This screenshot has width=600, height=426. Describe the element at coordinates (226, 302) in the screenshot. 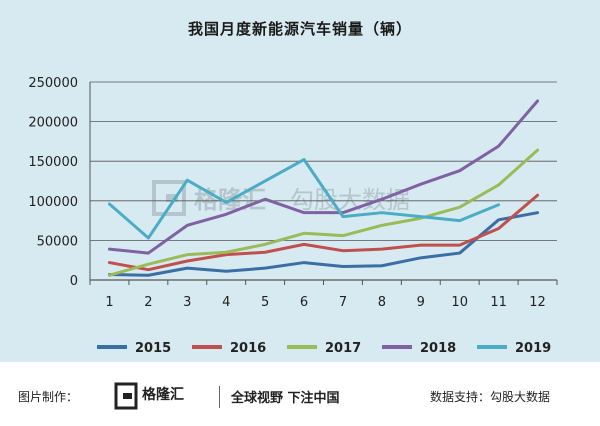

I see `x-tick-label: 4` at that location.